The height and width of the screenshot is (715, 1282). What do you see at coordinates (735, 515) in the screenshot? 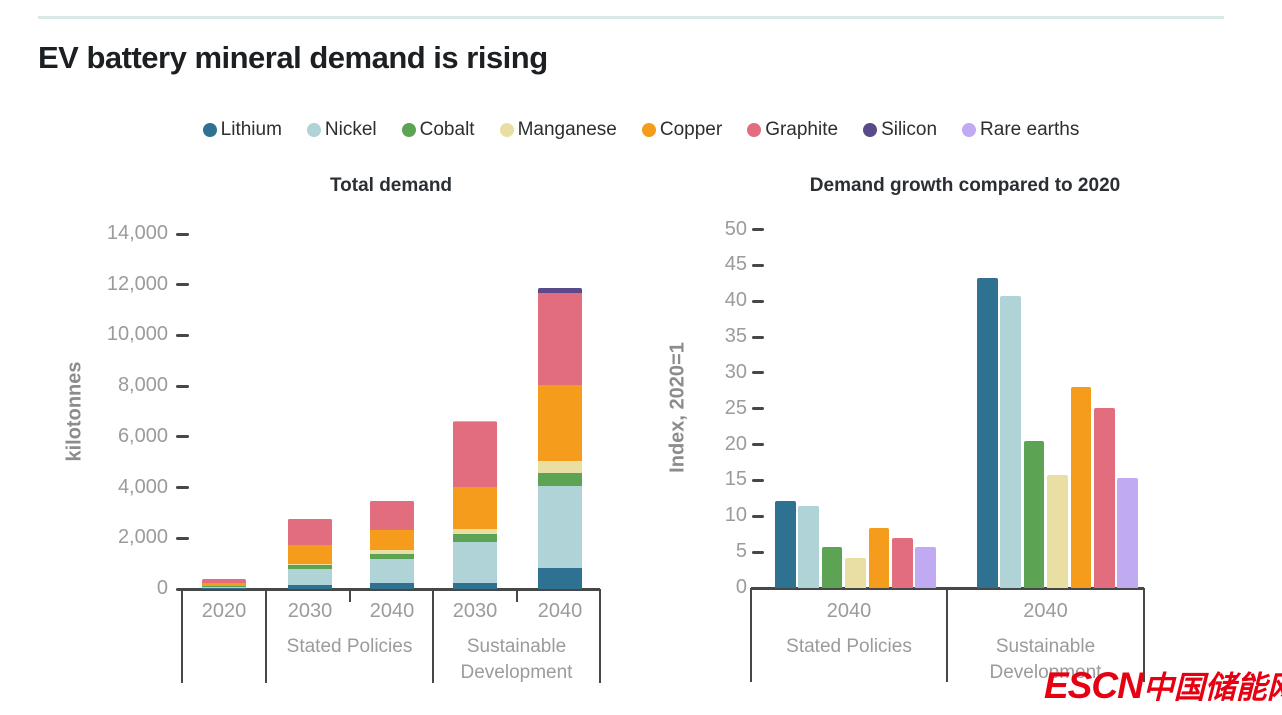
I see `y-tick-label: 10` at bounding box center [735, 515].